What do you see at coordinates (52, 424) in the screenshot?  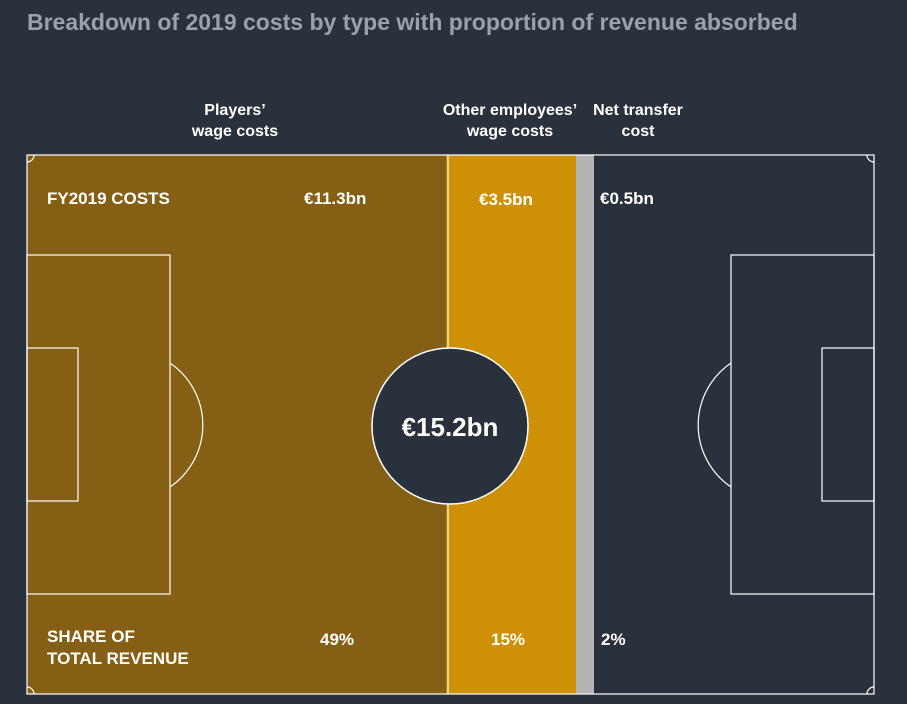 I see `left-goal-box` at bounding box center [52, 424].